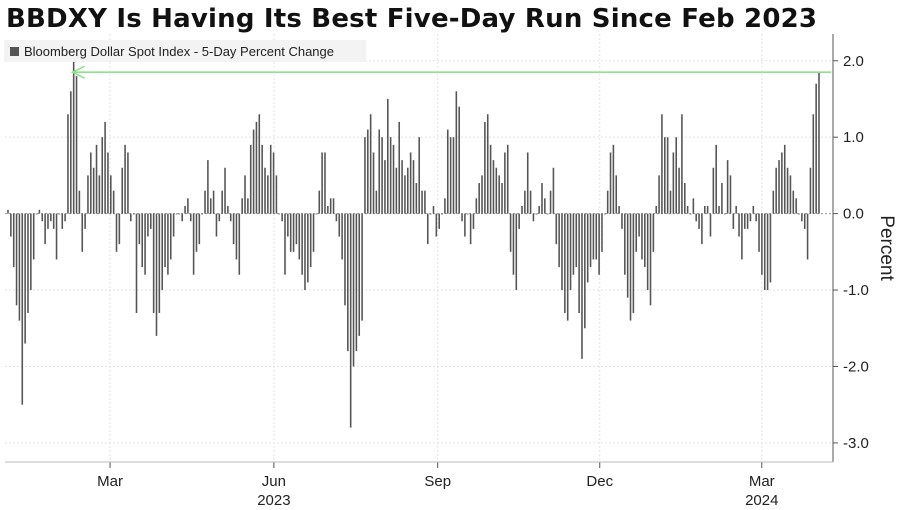  What do you see at coordinates (451, 72) in the screenshot?
I see `annotation-arrow` at bounding box center [451, 72].